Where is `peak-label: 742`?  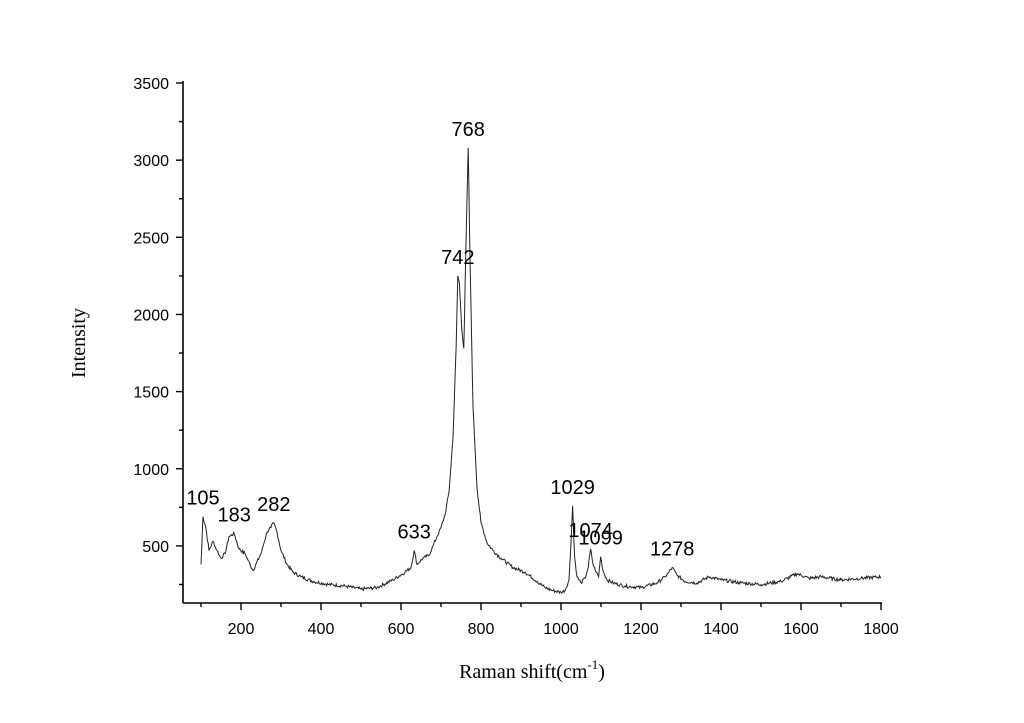
peak-label: 742 is located at coordinates (457, 258).